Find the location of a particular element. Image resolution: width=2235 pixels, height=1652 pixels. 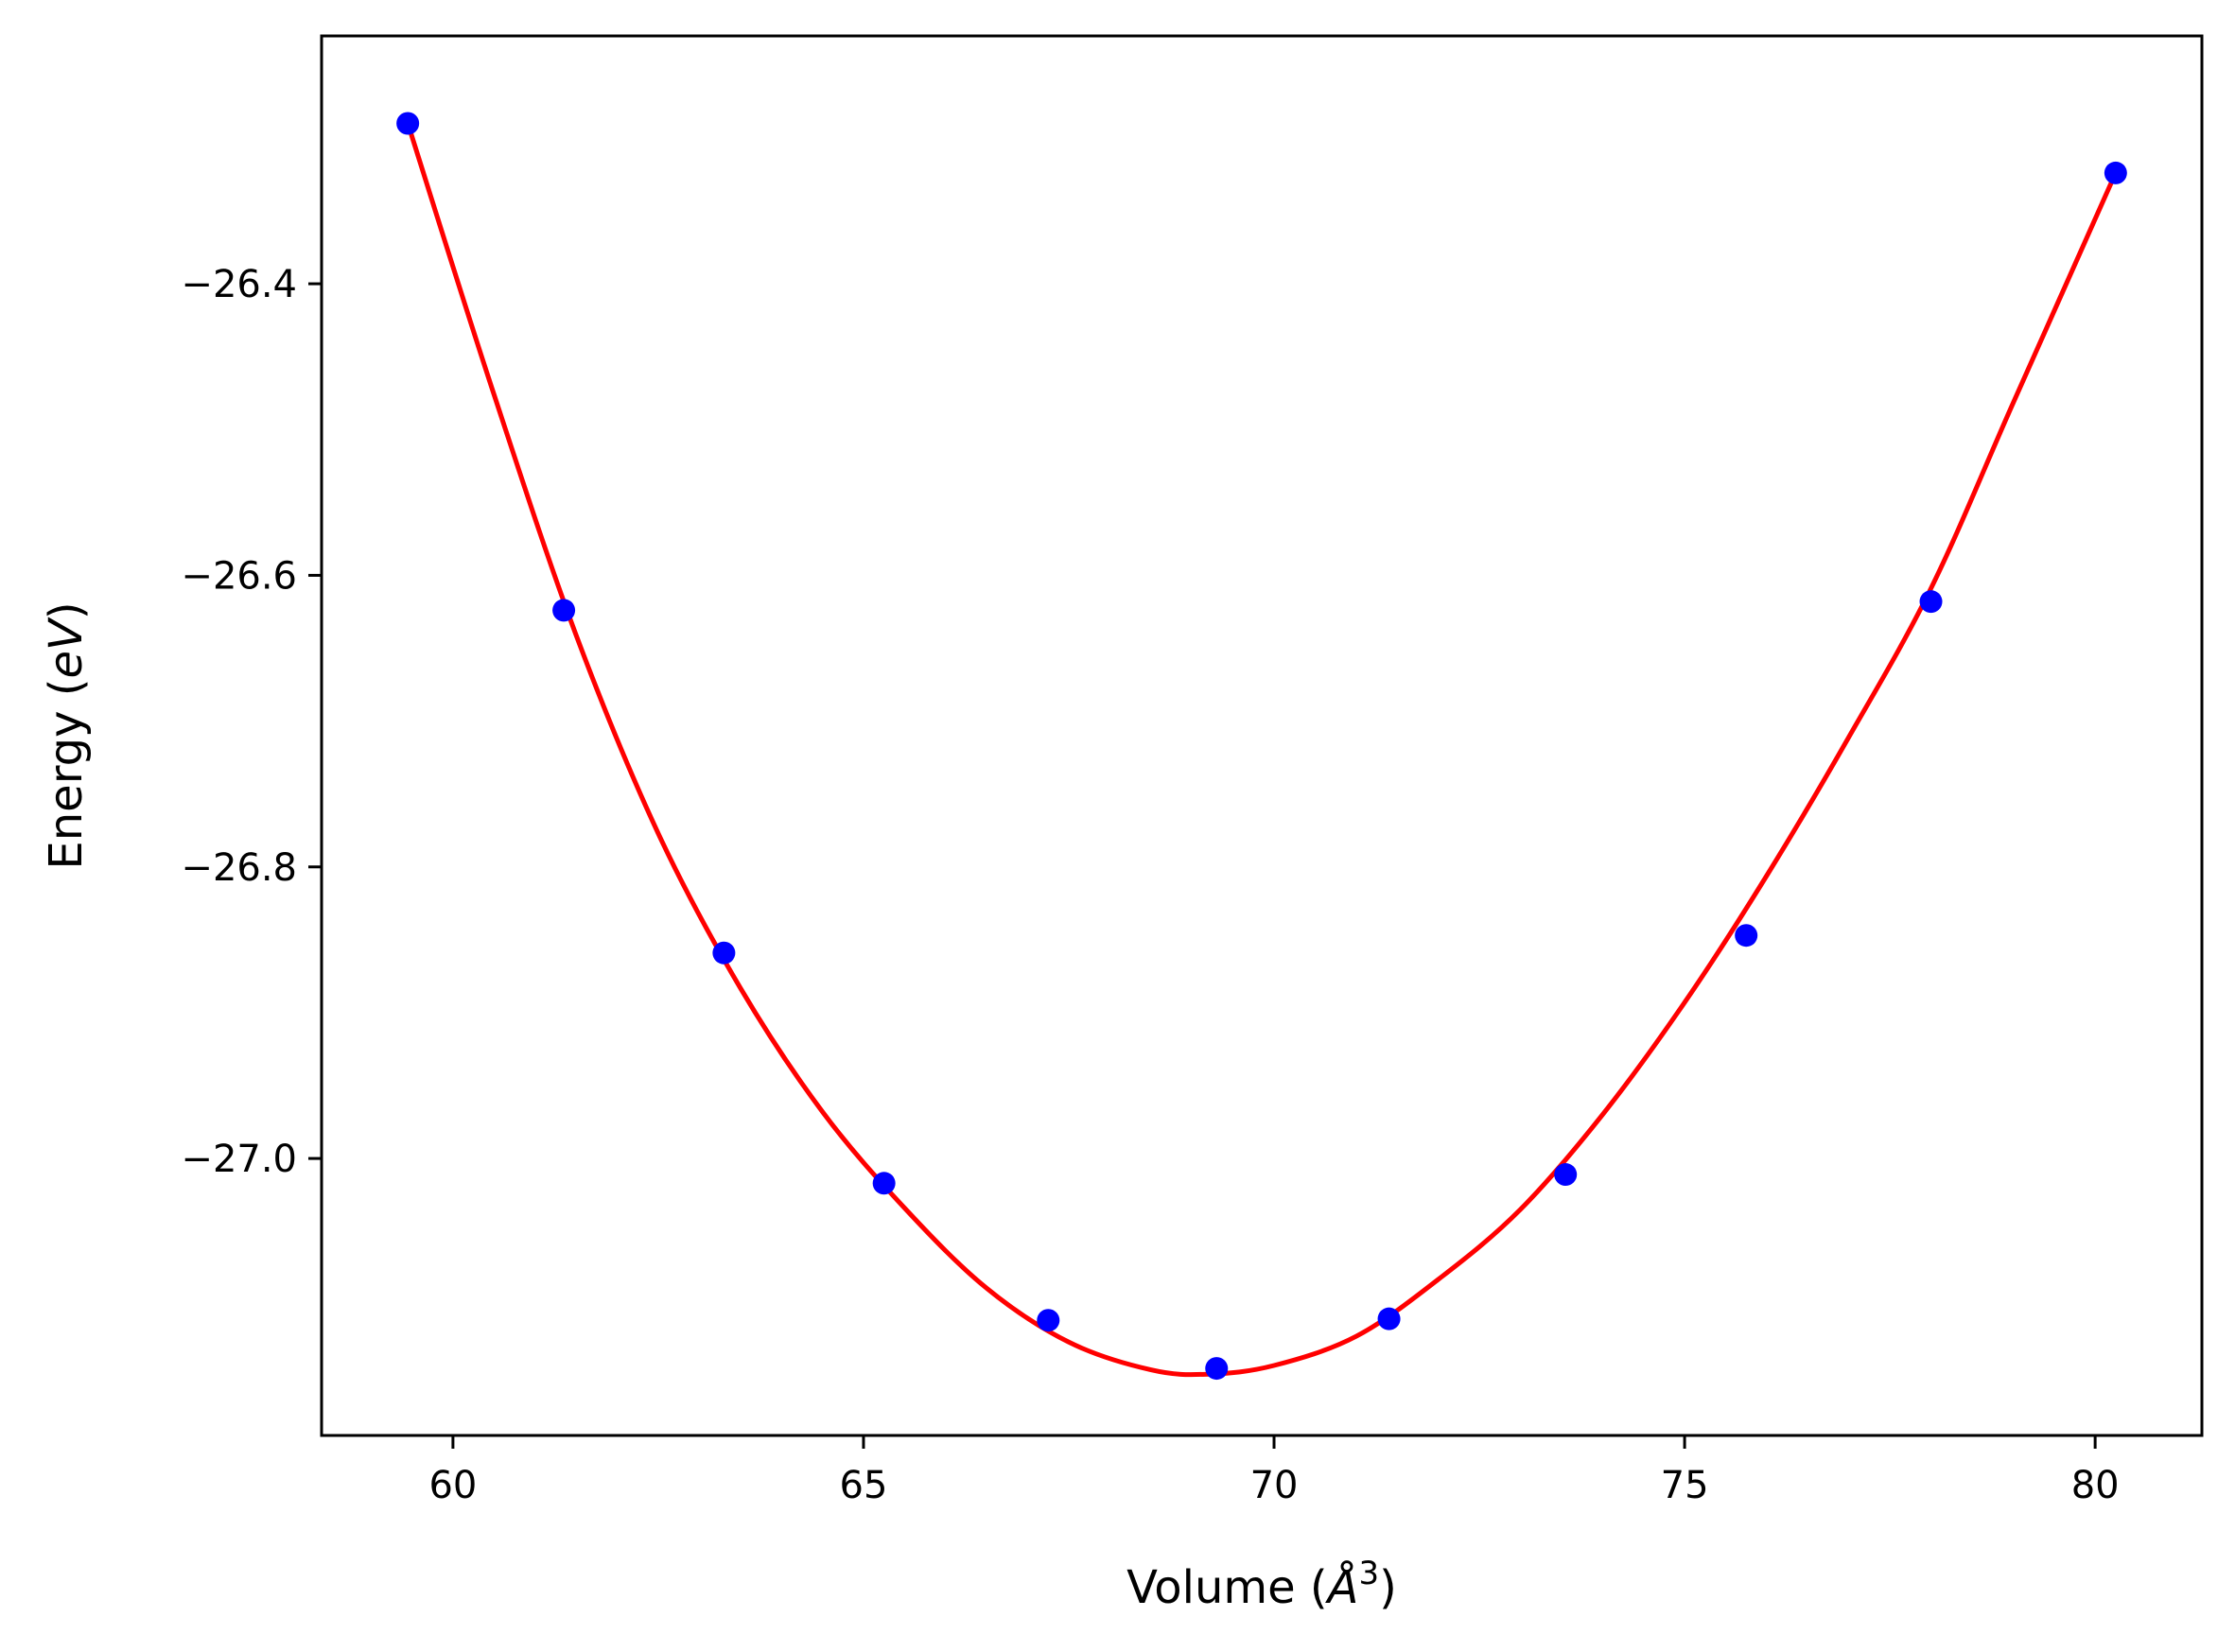

x-tick-label: 60 is located at coordinates (452, 1486).